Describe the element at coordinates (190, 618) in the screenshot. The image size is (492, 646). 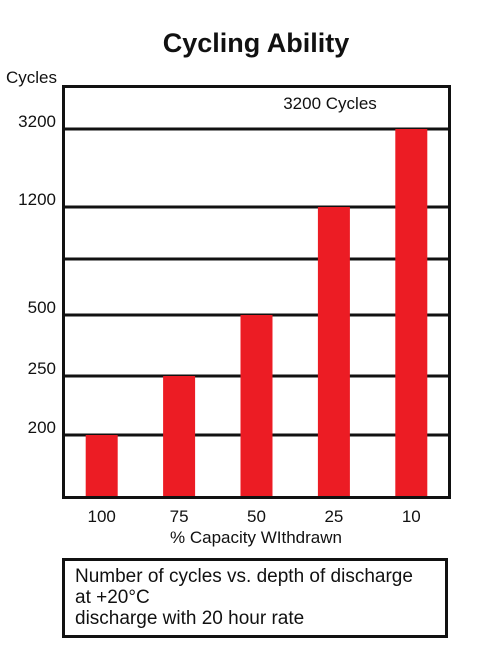
I see `caption-line-3: discharge with 20 hour rate` at that location.